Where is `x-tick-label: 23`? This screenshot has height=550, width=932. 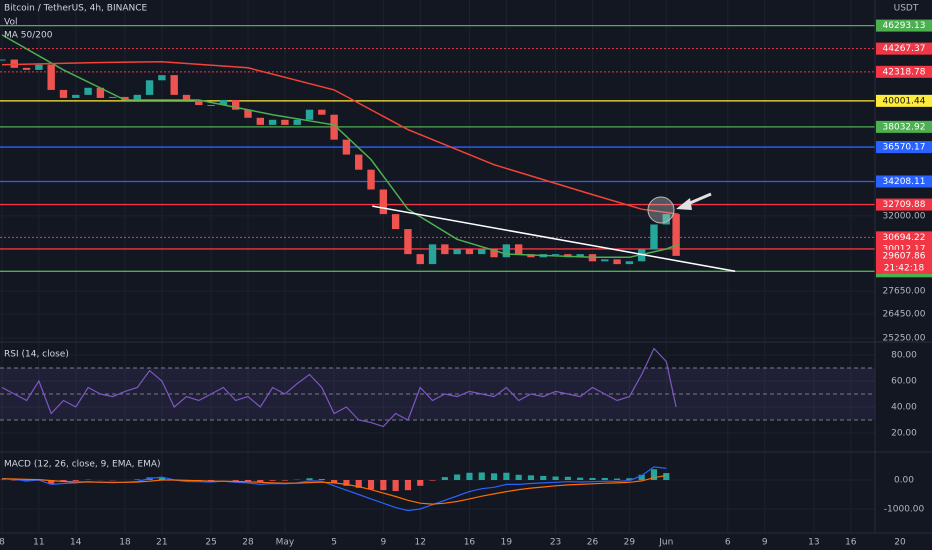
x-tick-label: 23 is located at coordinates (555, 543).